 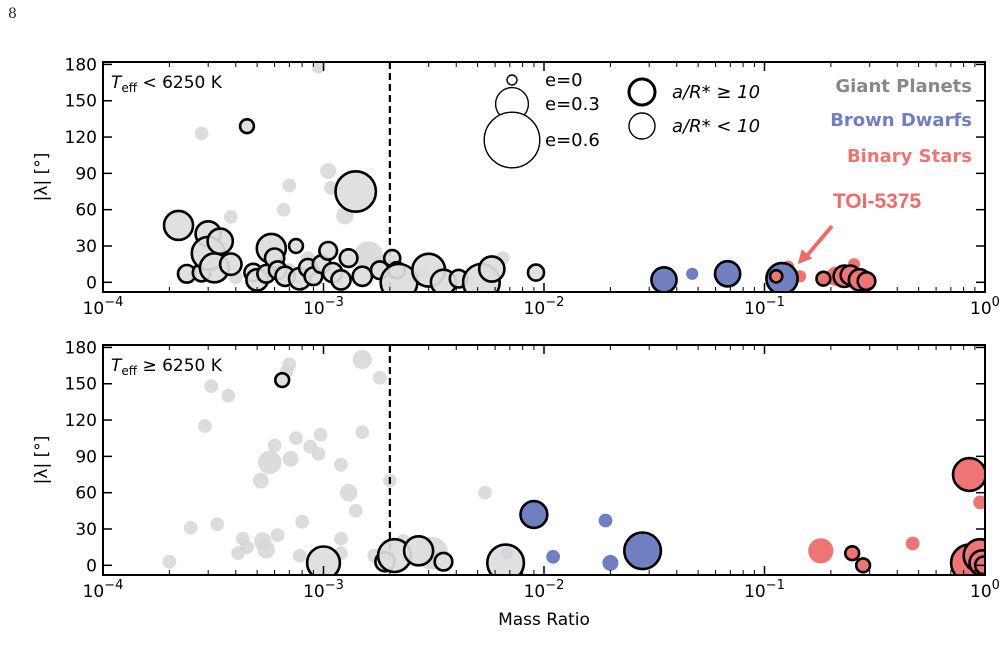 What do you see at coordinates (877, 201) in the screenshot?
I see `toi-5375-label: TOI-5375` at bounding box center [877, 201].